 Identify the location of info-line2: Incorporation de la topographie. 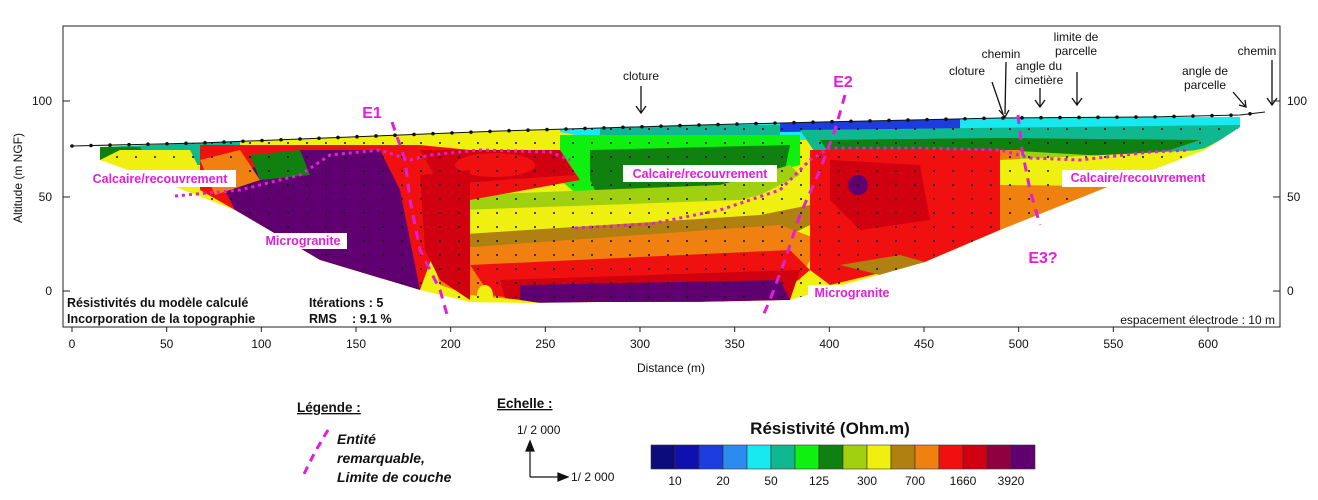
(161, 319).